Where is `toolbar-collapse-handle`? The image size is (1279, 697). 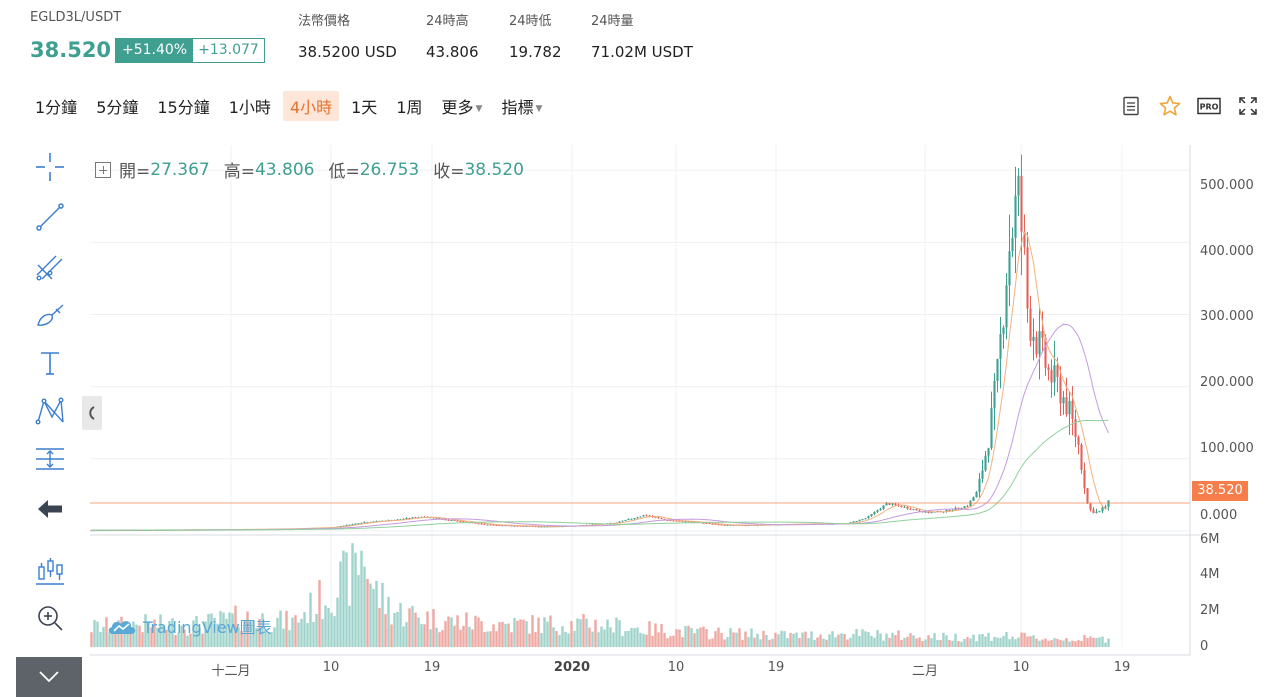
toolbar-collapse-handle is located at coordinates (92, 413).